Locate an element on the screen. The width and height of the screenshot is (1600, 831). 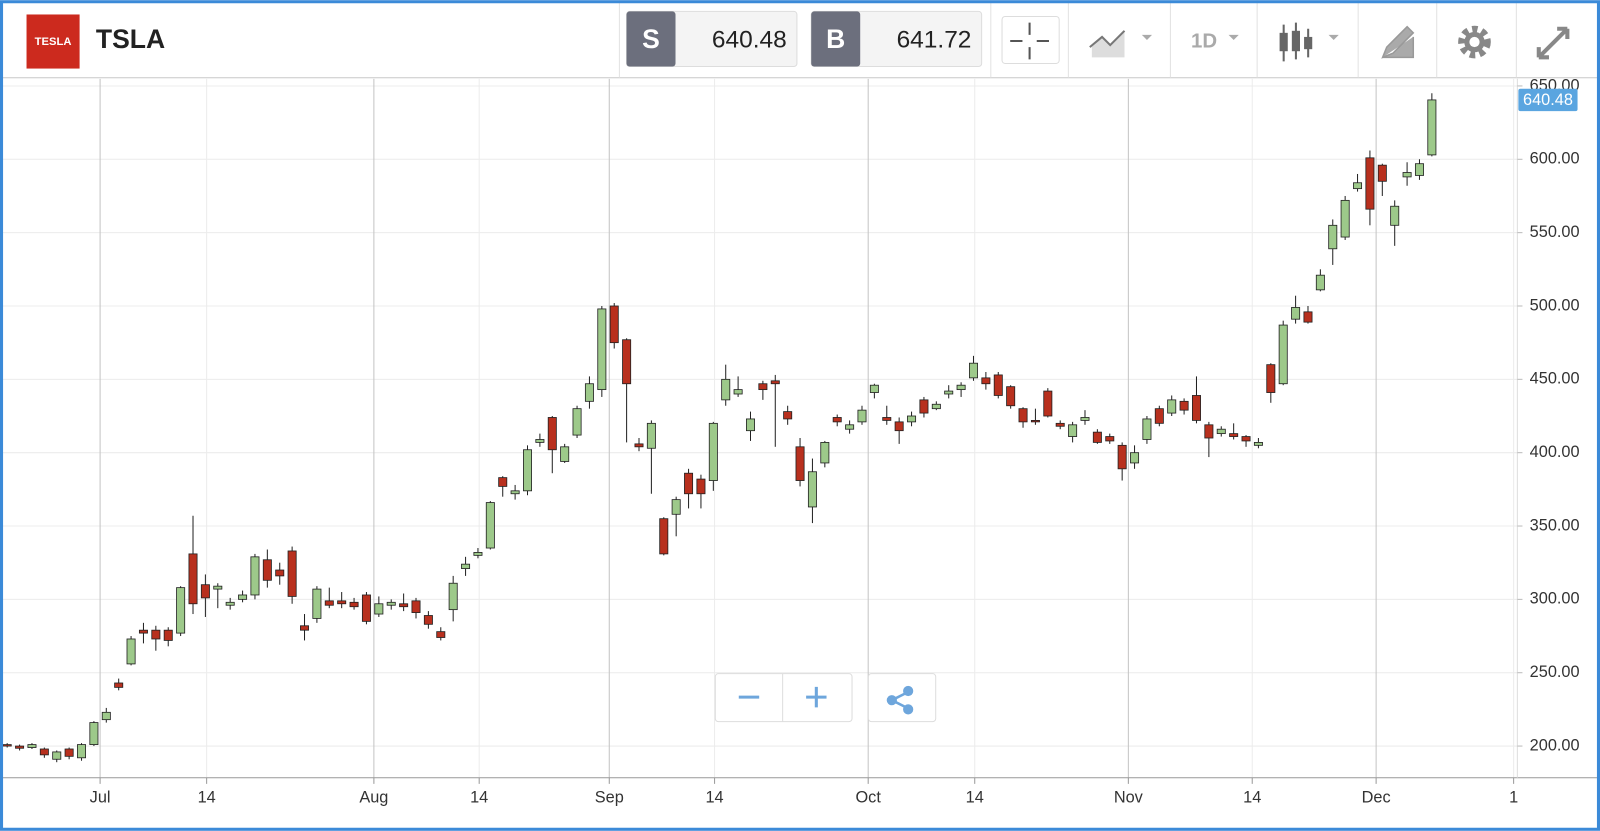
logo-text: TESLA is located at coordinates (53, 42).